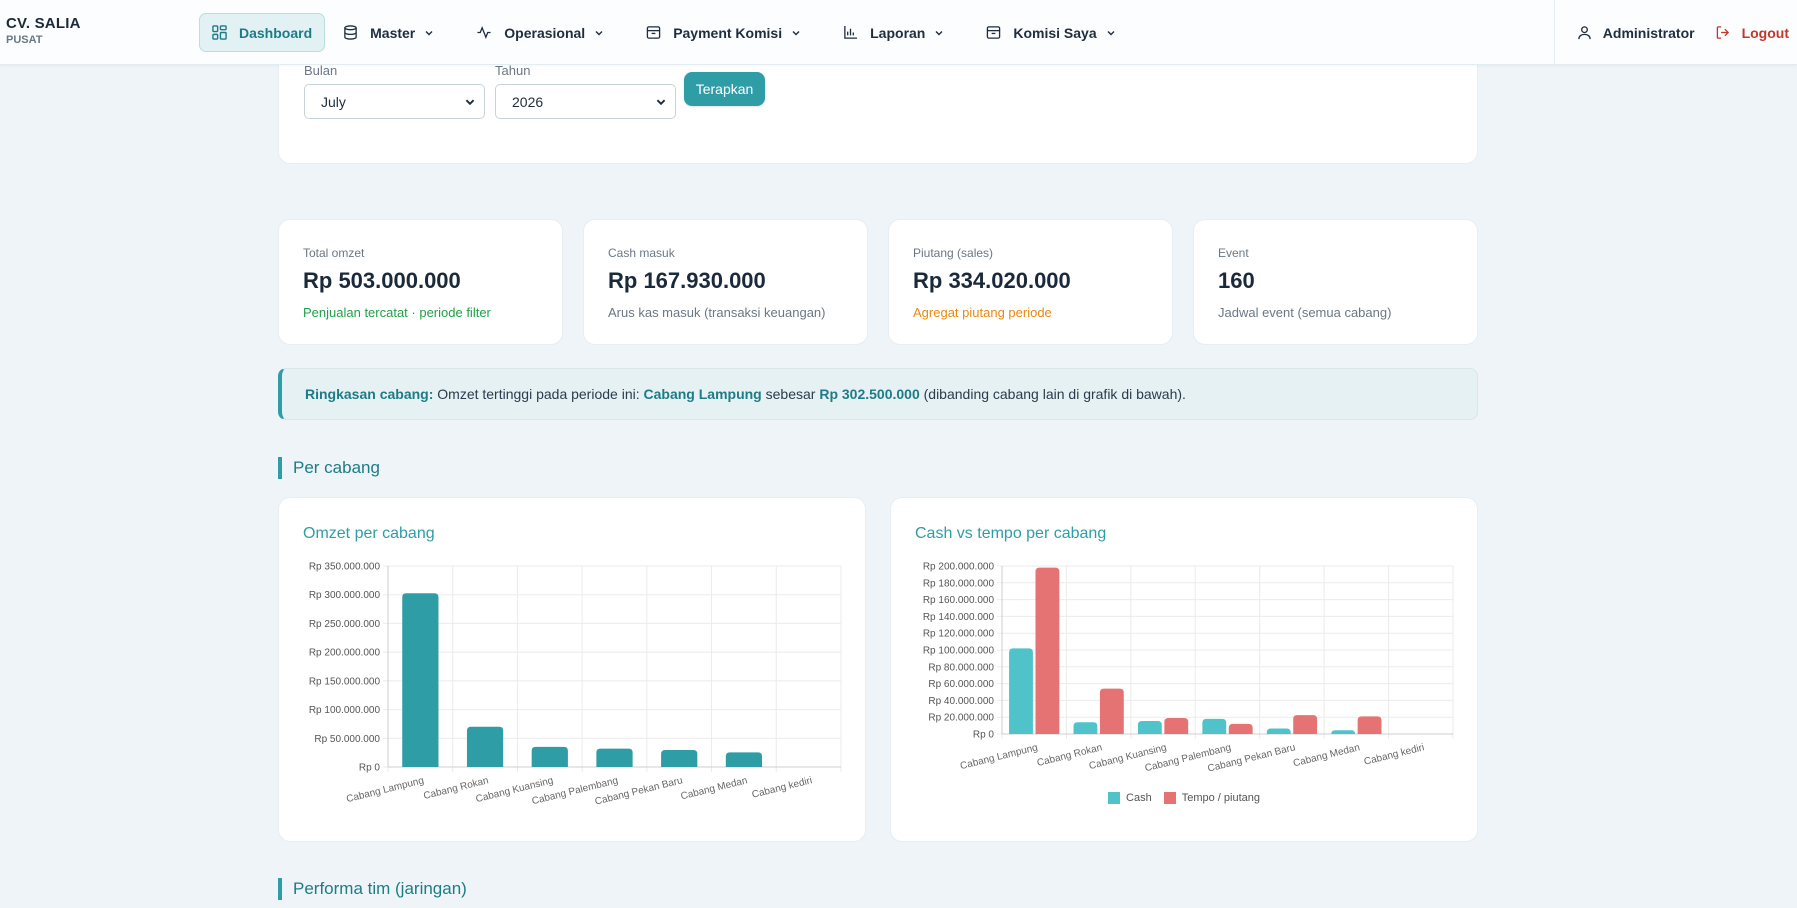 Image resolution: width=1797 pixels, height=908 pixels. I want to click on legend-item-tempo: Tempo / piutang, so click(1211, 798).